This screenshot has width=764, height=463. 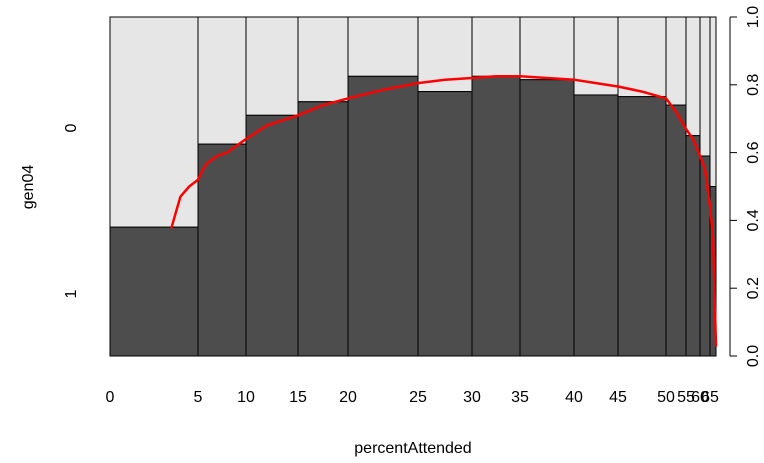 What do you see at coordinates (666, 397) in the screenshot?
I see `x-tick-label: 50` at bounding box center [666, 397].